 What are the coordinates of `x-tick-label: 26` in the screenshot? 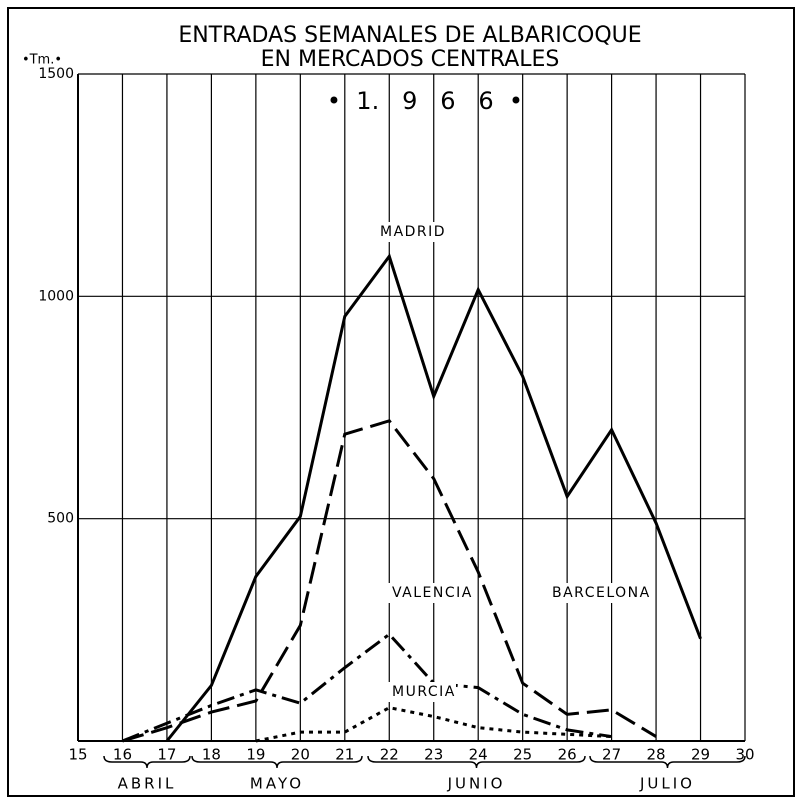 It's located at (567, 755).